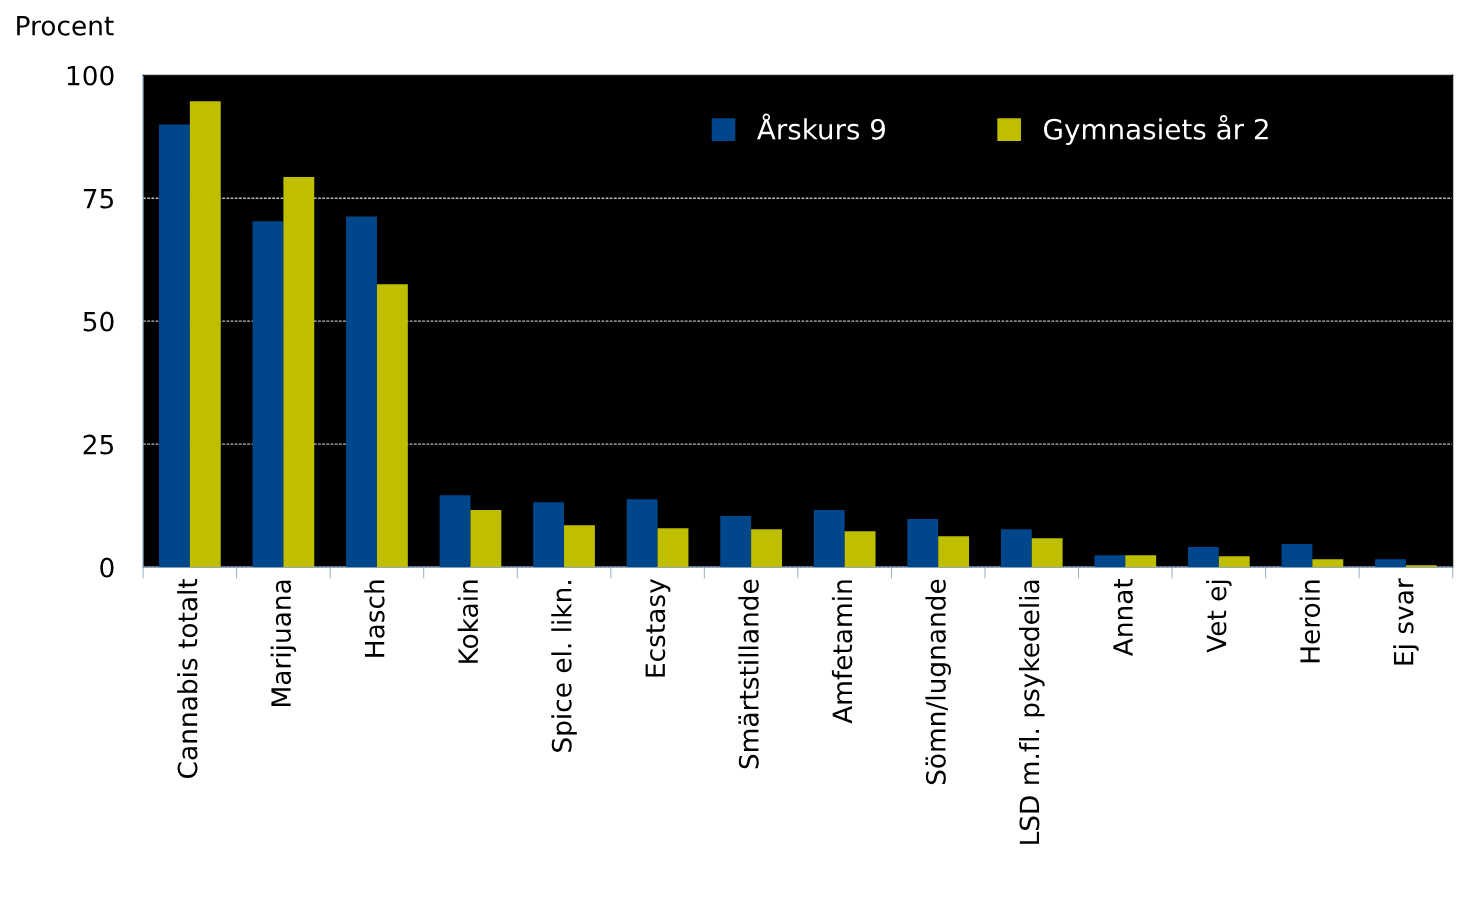 The image size is (1460, 906). What do you see at coordinates (658, 628) in the screenshot?
I see `x-tick-label: Ecstasy` at bounding box center [658, 628].